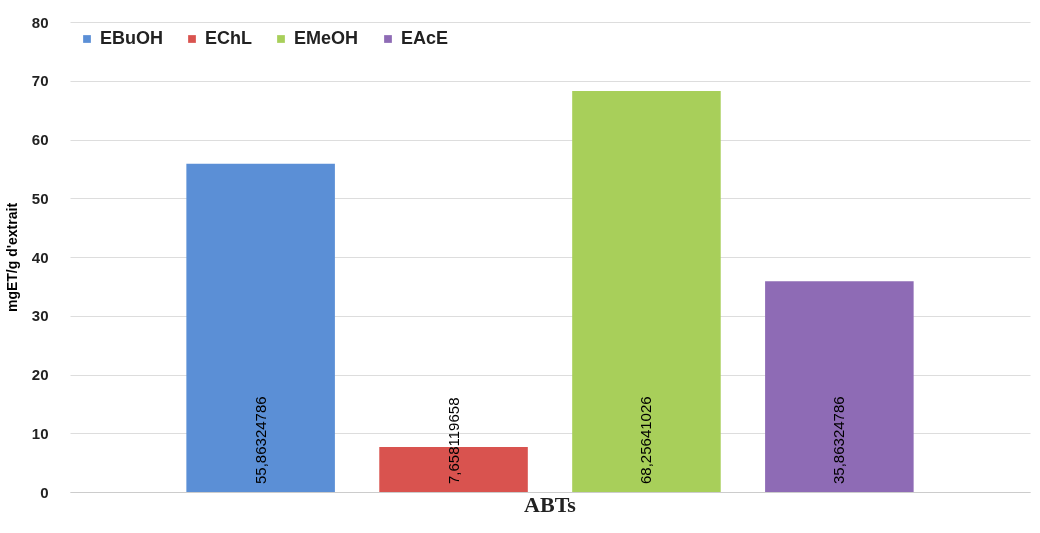 The width and height of the screenshot is (1040, 533). What do you see at coordinates (11, 257) in the screenshot?
I see `y-axis-title: mgET/g d'extrait` at bounding box center [11, 257].